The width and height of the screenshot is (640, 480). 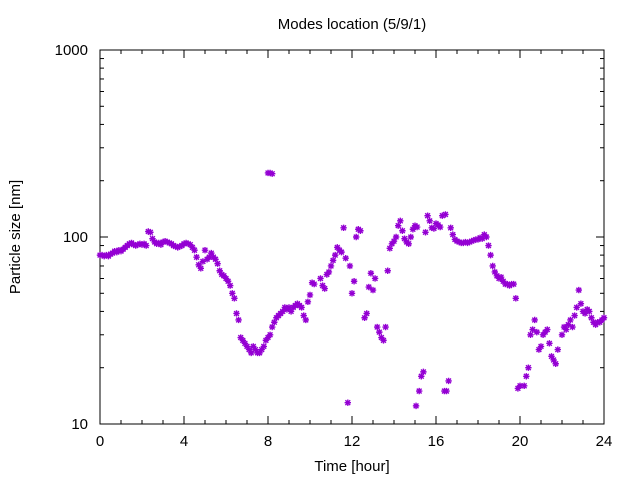 What do you see at coordinates (351, 466) in the screenshot?
I see `x-axis-label: Time [hour]` at bounding box center [351, 466].